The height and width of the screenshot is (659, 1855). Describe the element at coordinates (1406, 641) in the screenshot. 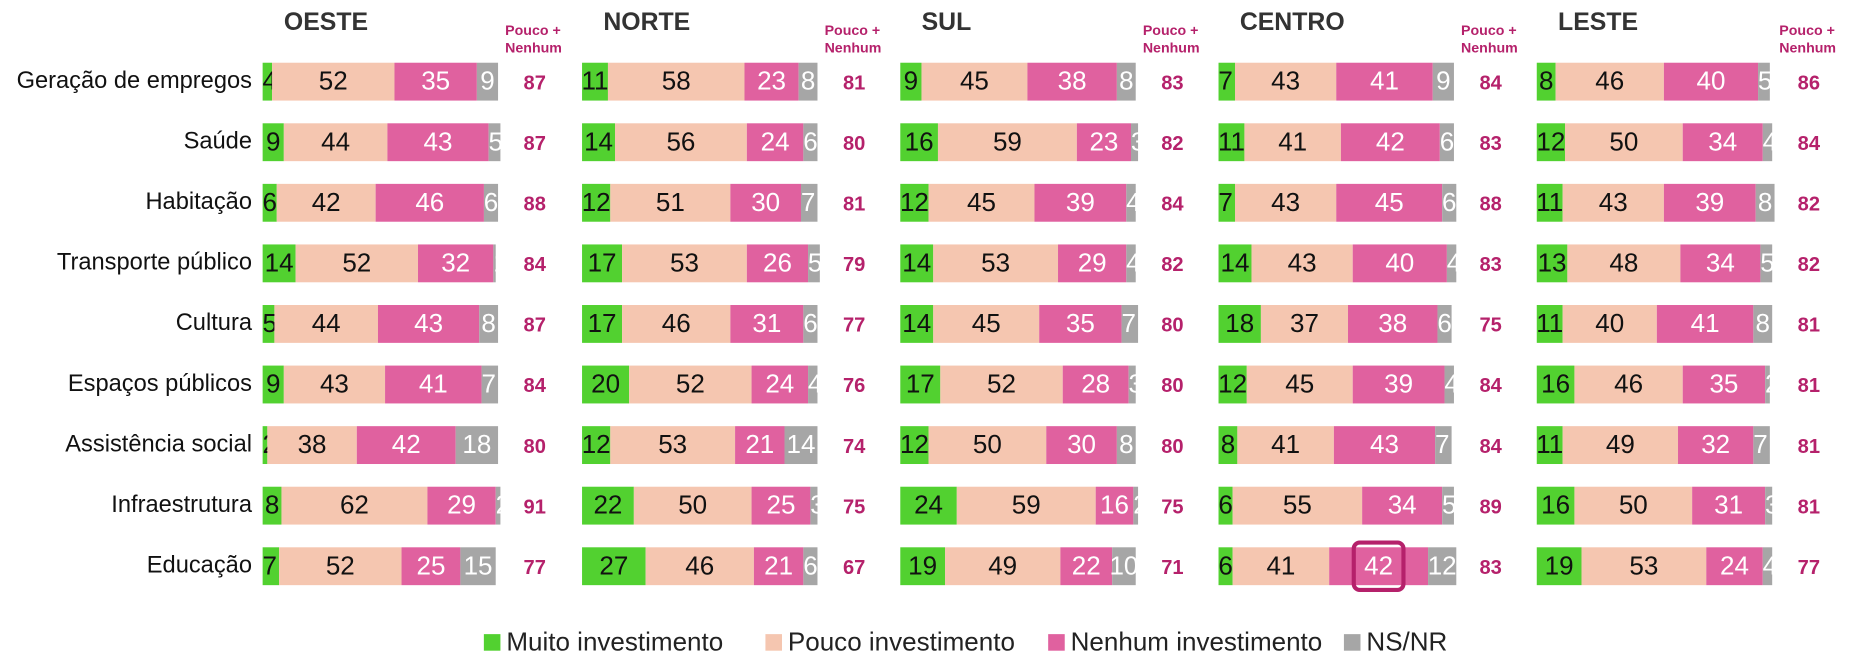

I see `legend-label: NS/NR` at that location.